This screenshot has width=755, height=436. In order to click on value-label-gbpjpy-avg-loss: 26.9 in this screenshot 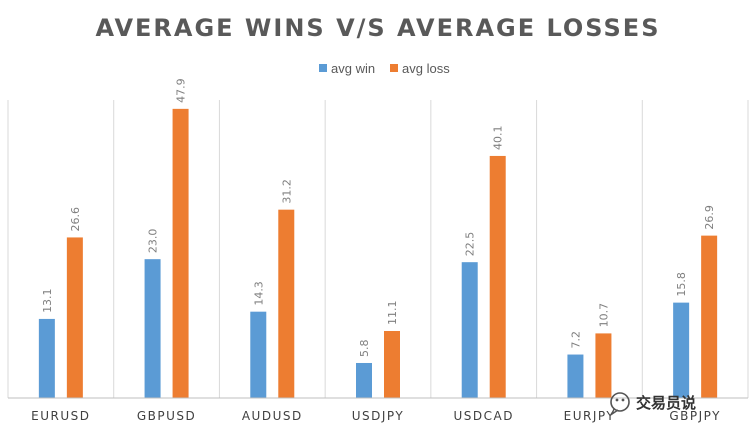, I will do `click(709, 217)`.